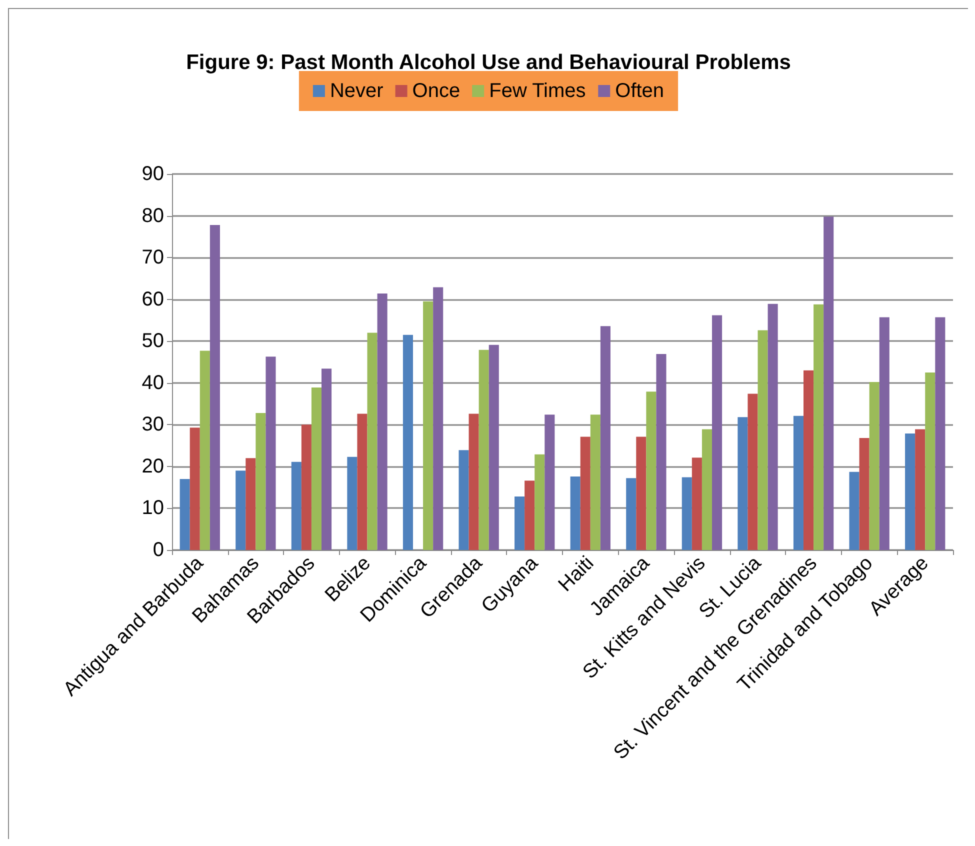  Describe the element at coordinates (357, 91) in the screenshot. I see `legend-label: Never` at that location.